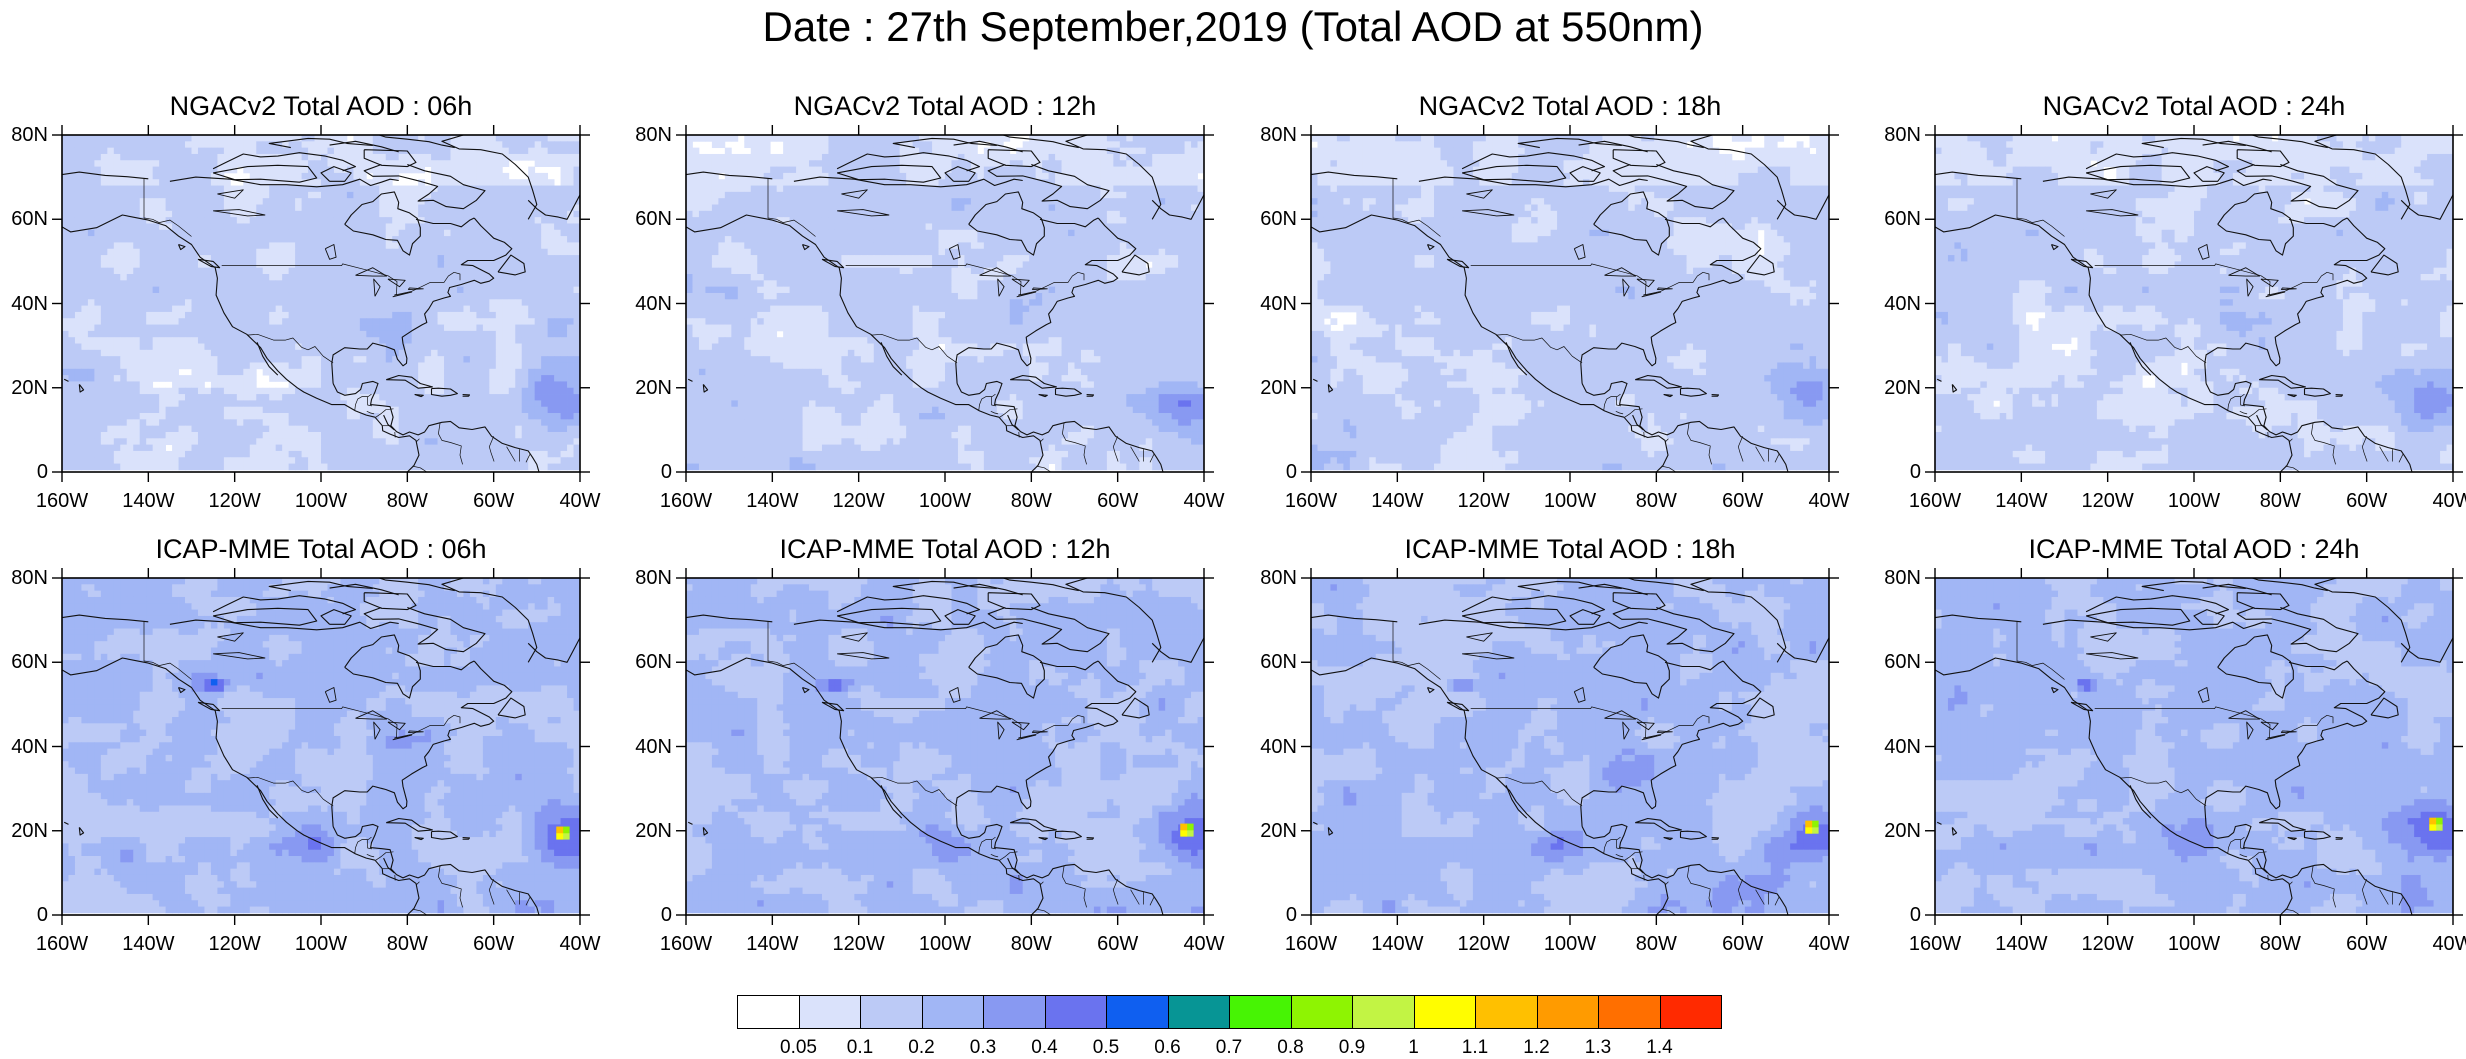 The image size is (2466, 1059). Describe the element at coordinates (1570, 106) in the screenshot. I see `panel-title: NGACv2 Total AOD : 18h` at that location.